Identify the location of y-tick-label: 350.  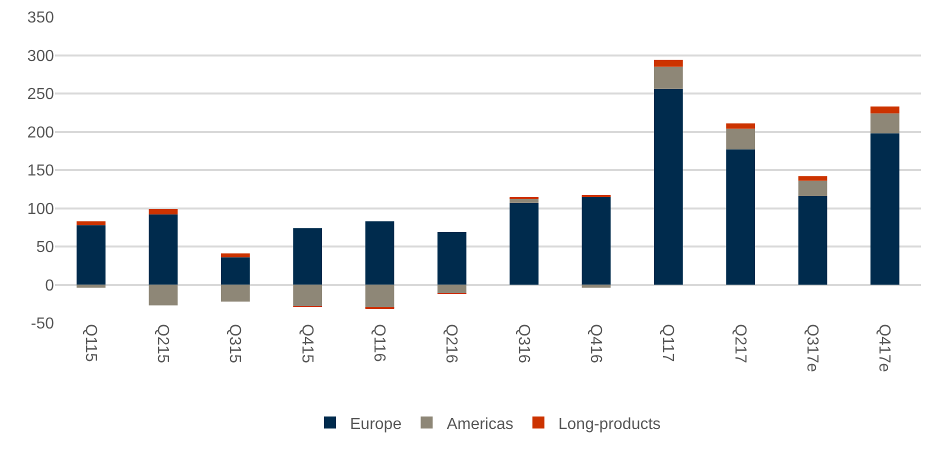
(40, 18).